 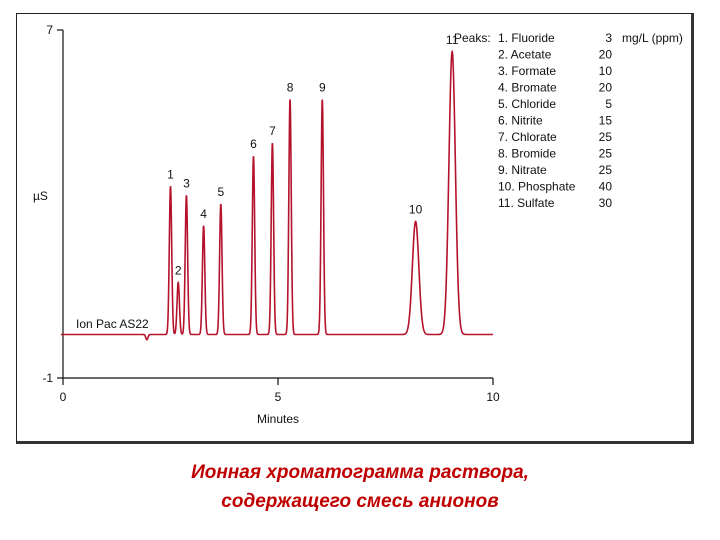 What do you see at coordinates (360, 472) in the screenshot?
I see `caption-line-1: Ионная хроматограмма раствора,` at bounding box center [360, 472].